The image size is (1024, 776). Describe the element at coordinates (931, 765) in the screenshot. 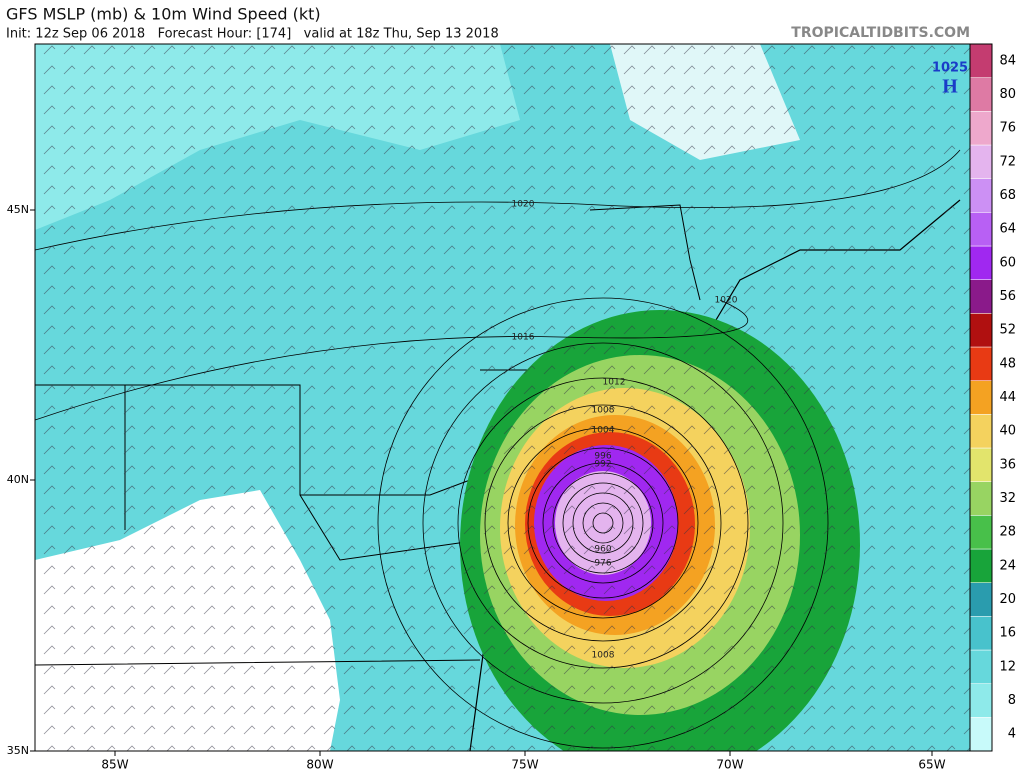

I see `lon-label: 65W` at that location.